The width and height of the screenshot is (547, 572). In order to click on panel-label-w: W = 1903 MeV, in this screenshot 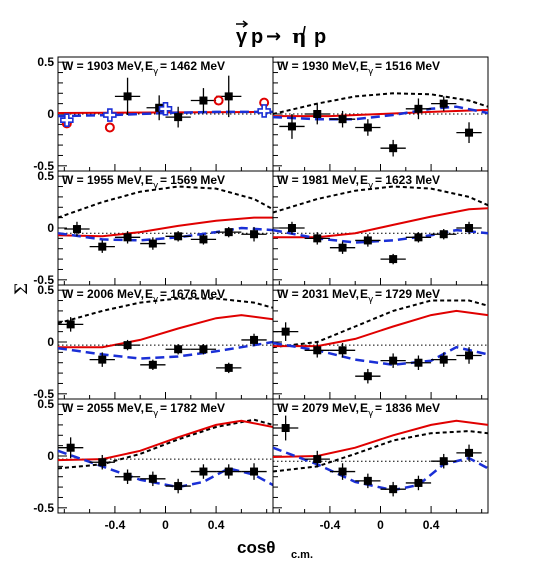, I will do `click(103, 66)`.